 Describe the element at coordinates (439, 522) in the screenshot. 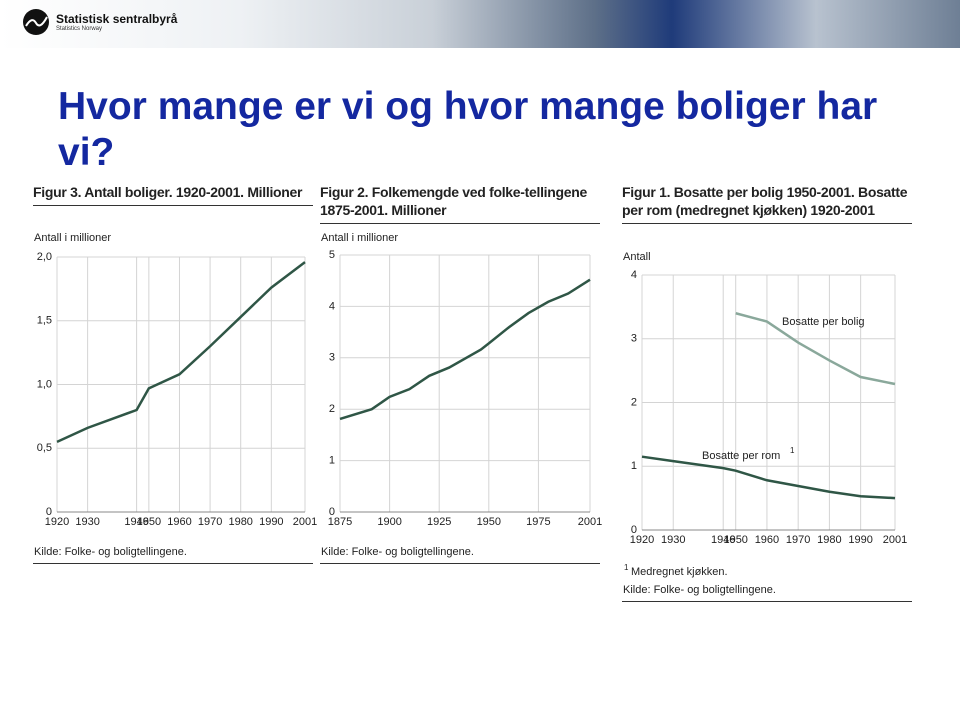

I see `x-tick-label: 1925` at that location.